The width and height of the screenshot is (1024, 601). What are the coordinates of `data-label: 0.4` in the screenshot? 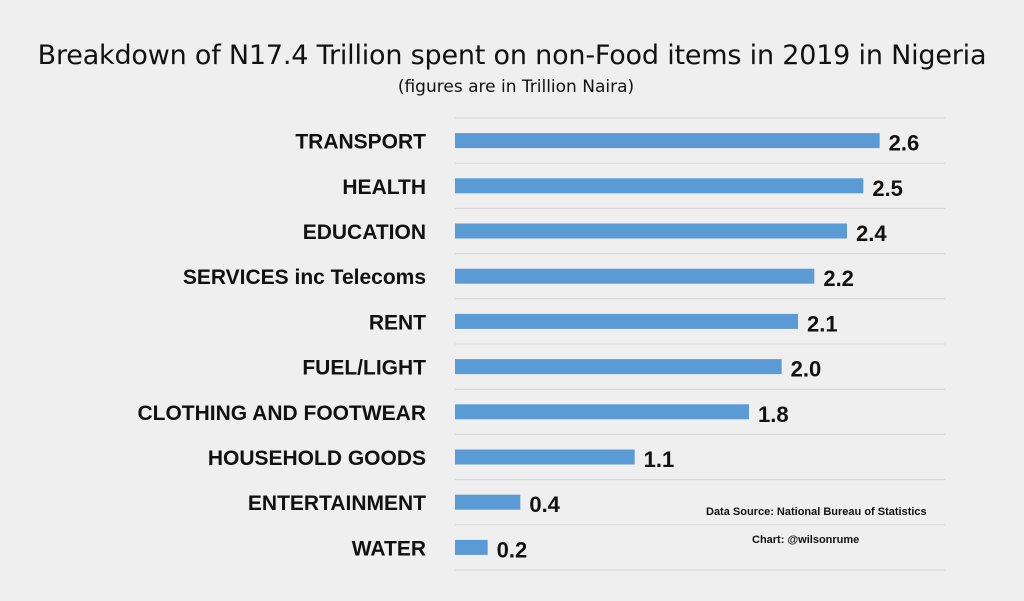 It's located at (544, 504).